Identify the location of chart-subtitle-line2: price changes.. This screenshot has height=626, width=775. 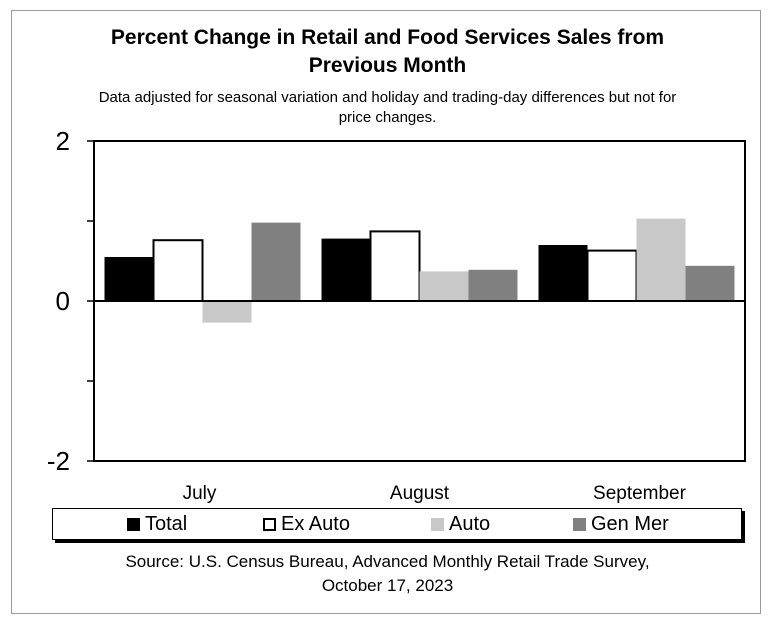
(387, 117).